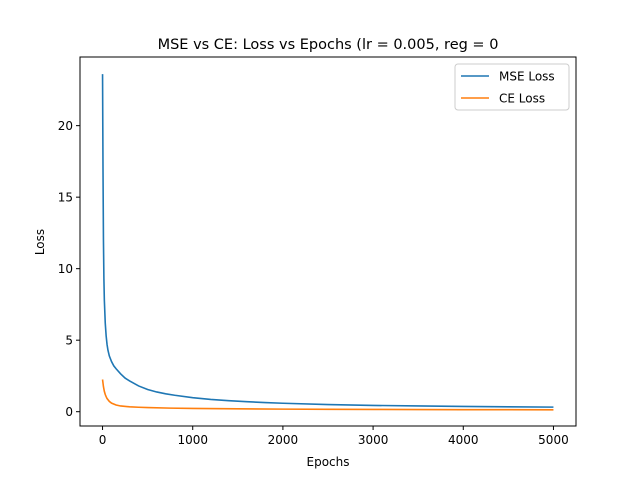 This screenshot has height=478, width=640. What do you see at coordinates (65, 126) in the screenshot?
I see `y-tick-label: 20` at bounding box center [65, 126].